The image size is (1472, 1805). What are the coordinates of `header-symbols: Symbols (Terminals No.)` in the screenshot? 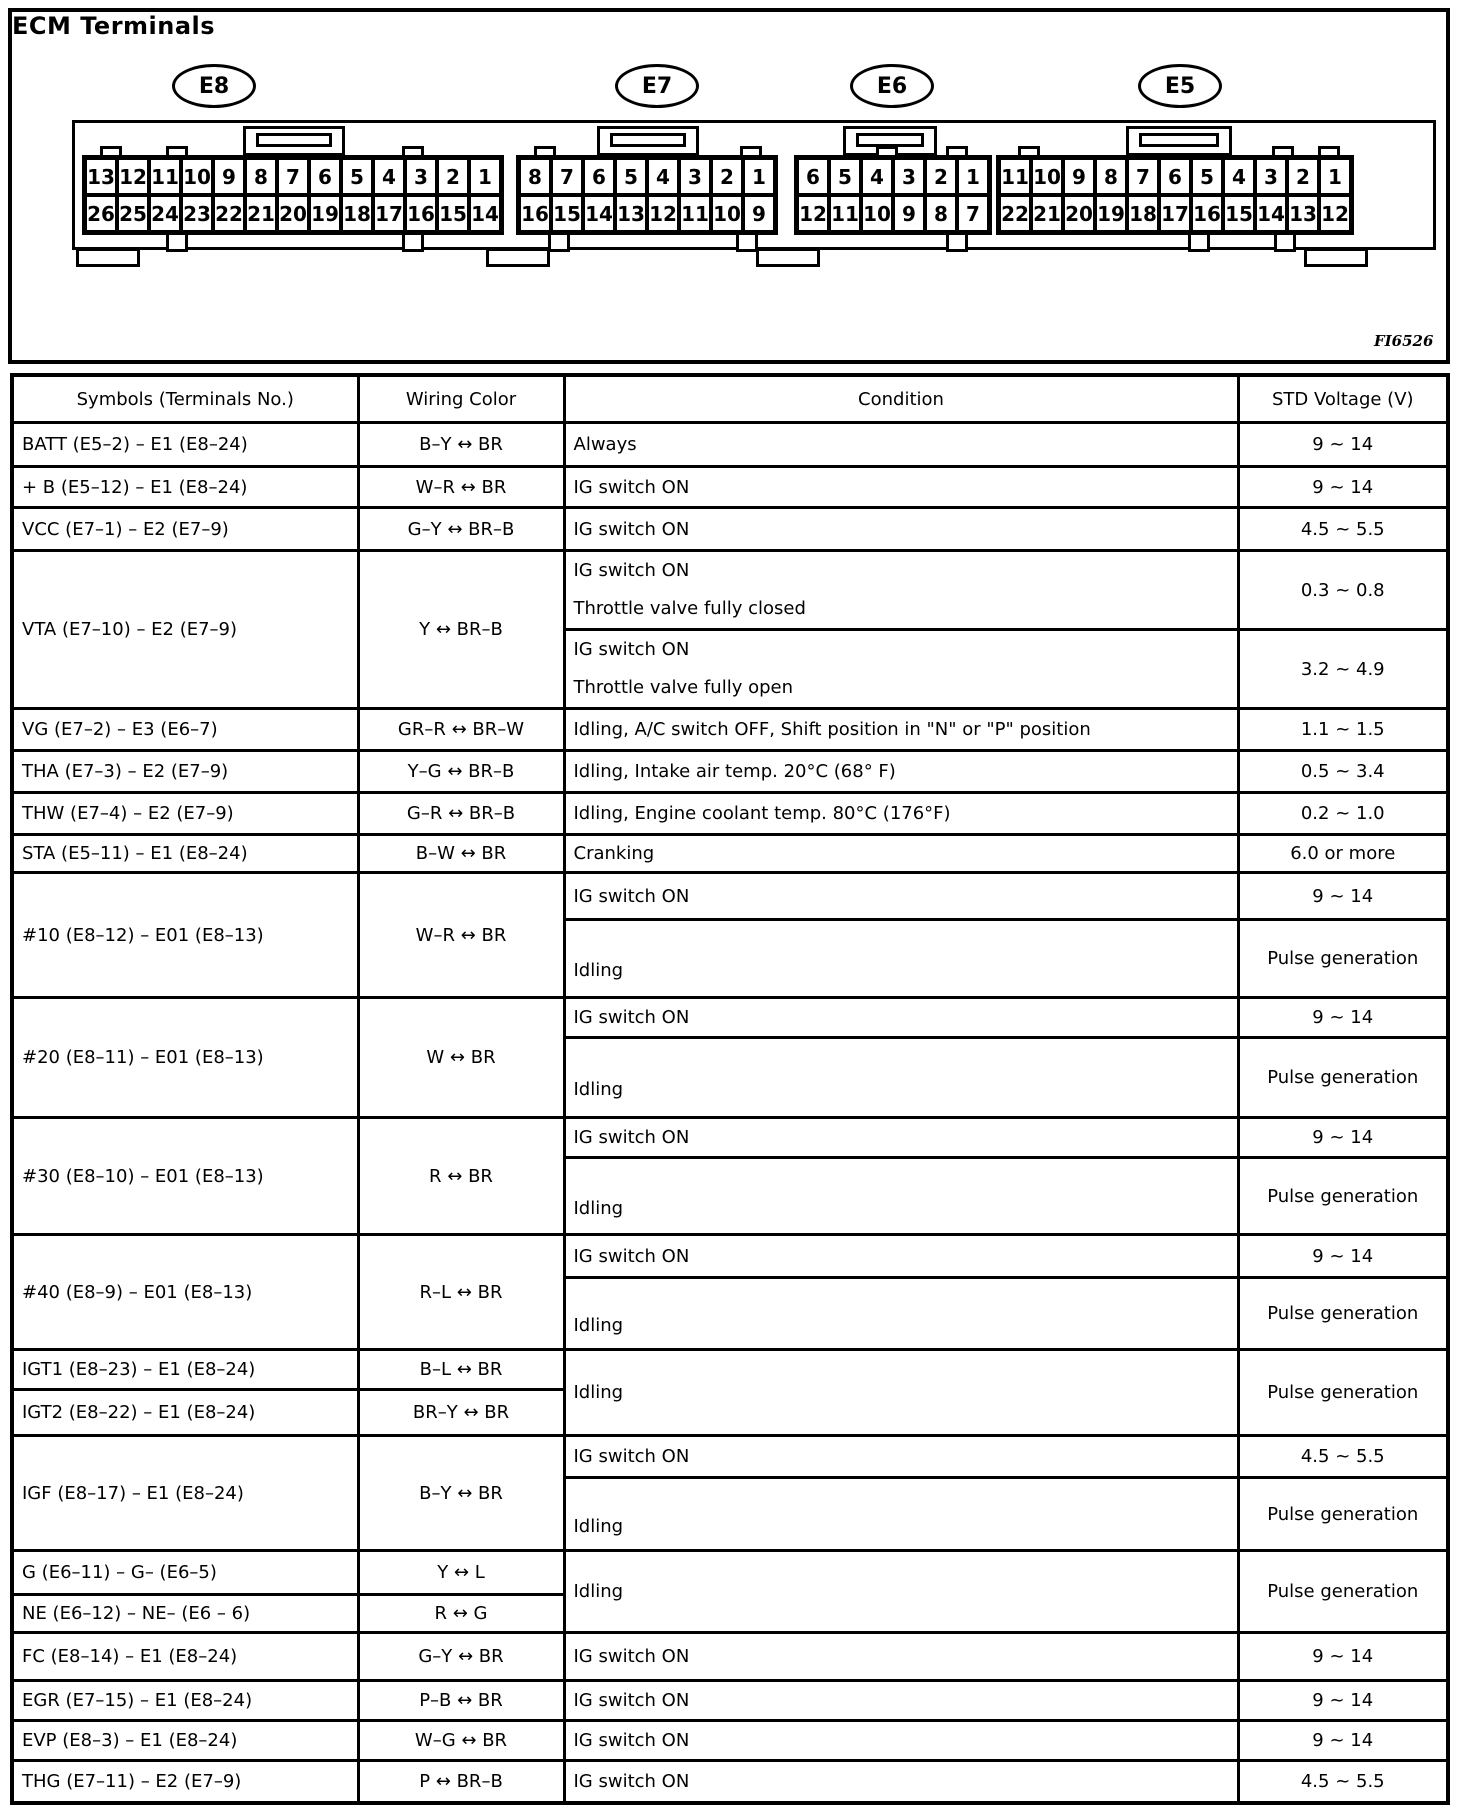 It's located at (185, 398).